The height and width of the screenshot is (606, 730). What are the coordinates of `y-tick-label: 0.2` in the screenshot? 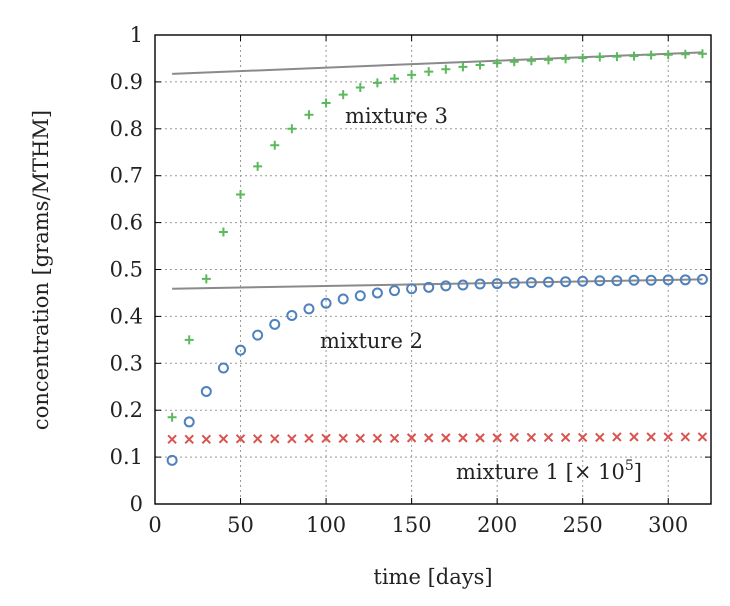 It's located at (126, 410).